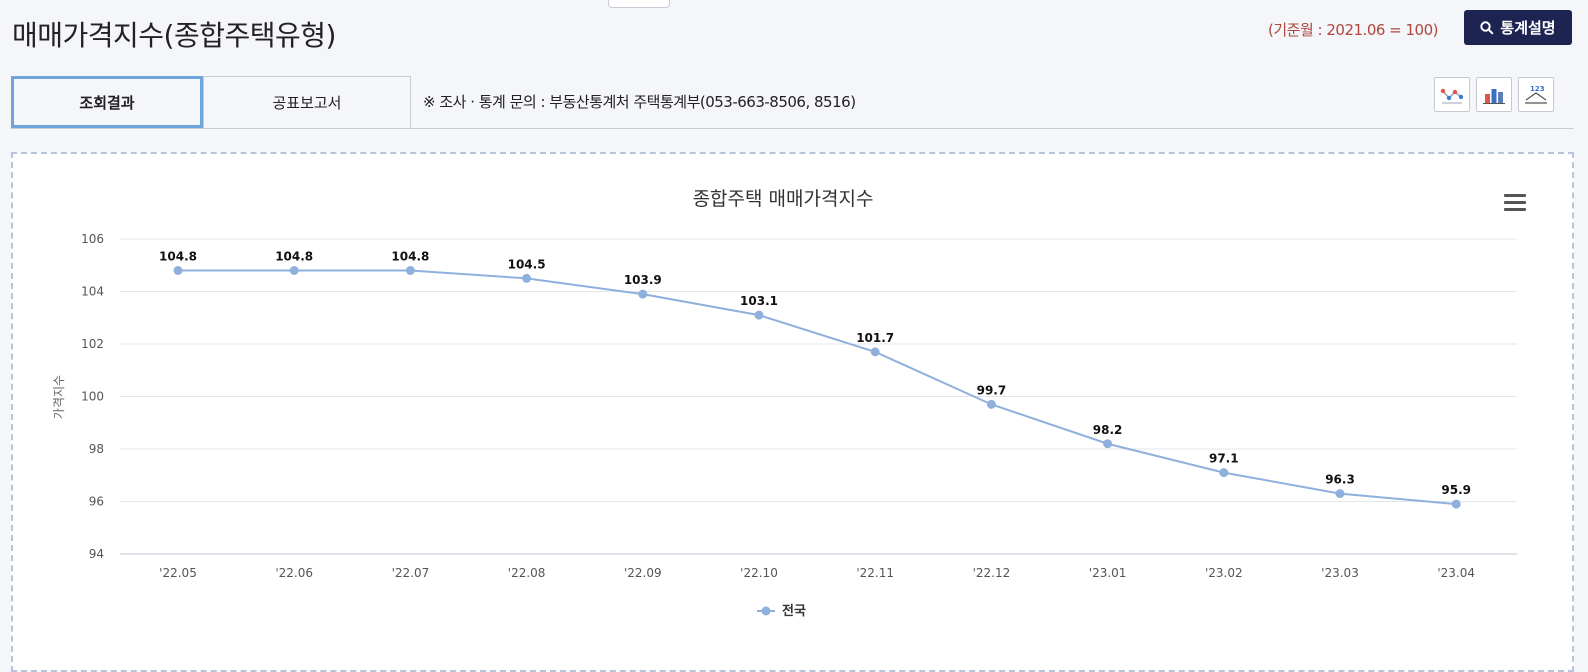  Describe the element at coordinates (527, 264) in the screenshot. I see `data-label: 104.5` at that location.